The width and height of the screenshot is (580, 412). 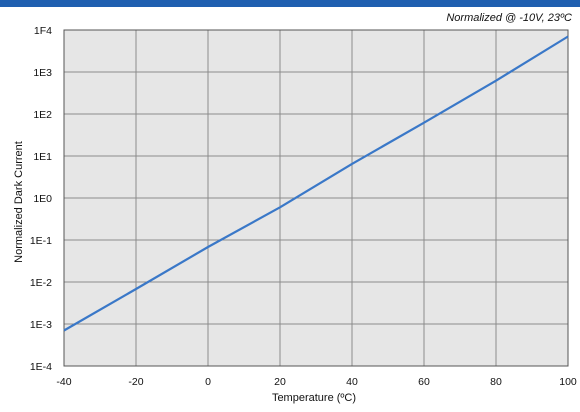 I want to click on chart-annotation: Normalized @ -10V, 23ºC, so click(x=509, y=18).